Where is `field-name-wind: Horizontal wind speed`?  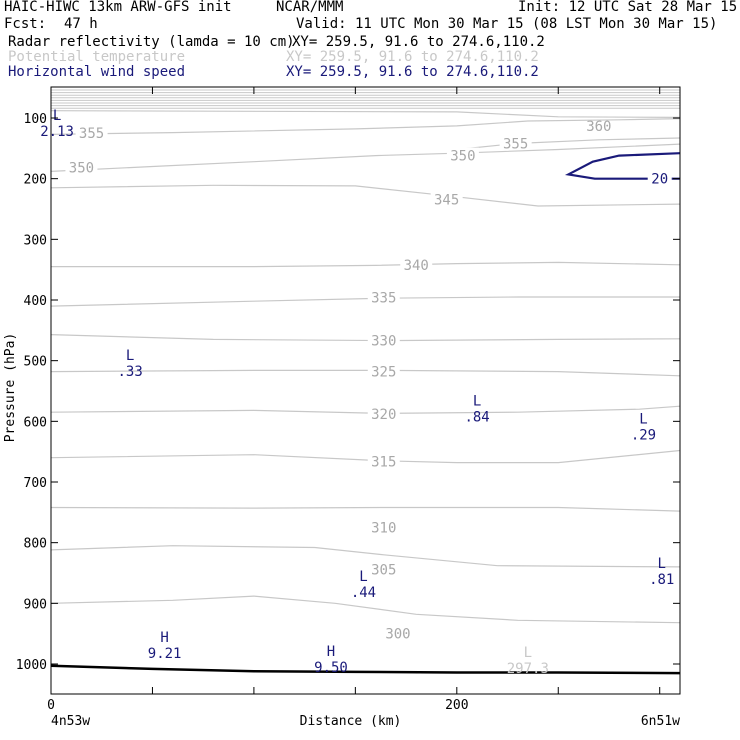 field-name-wind: Horizontal wind speed is located at coordinates (97, 72).